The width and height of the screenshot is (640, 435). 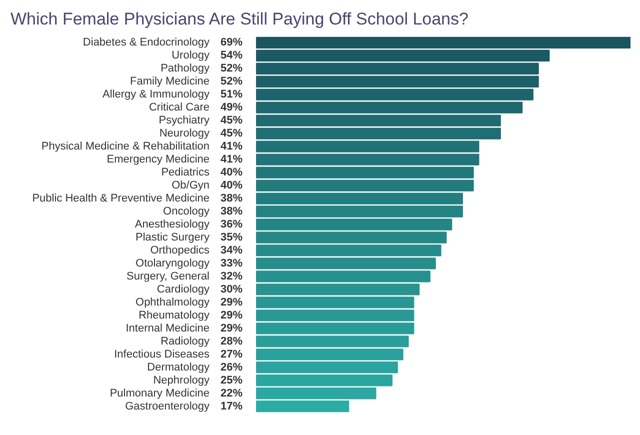 I want to click on y-tick-label: Rheumatology, so click(x=174, y=315).